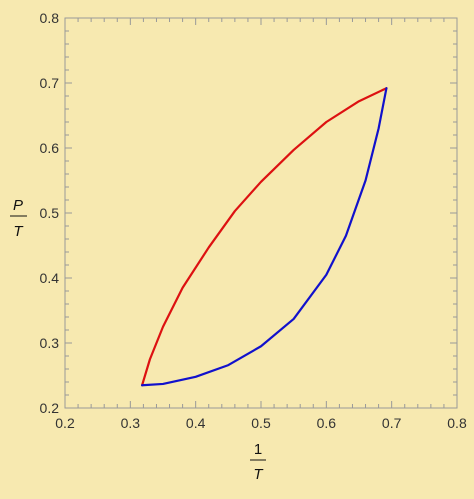 This screenshot has height=499, width=474. I want to click on x-tick-label: 0.6, so click(327, 423).